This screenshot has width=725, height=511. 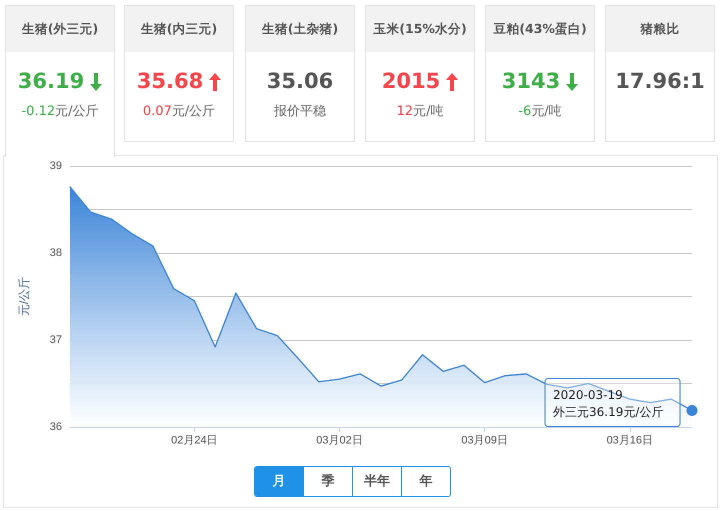 I want to click on text: 豆粕(43%蛋白), so click(x=540, y=29).